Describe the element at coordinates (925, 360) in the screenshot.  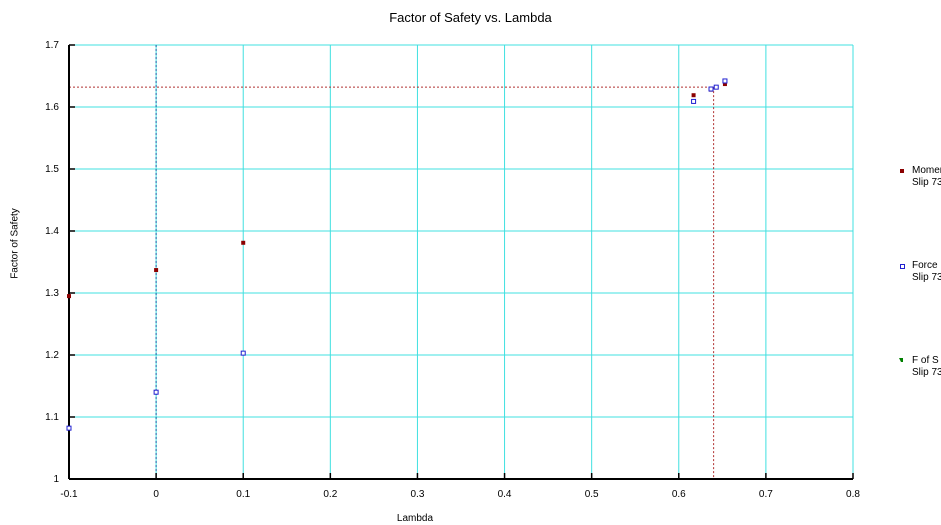
I see `legend-label: F of S` at that location.